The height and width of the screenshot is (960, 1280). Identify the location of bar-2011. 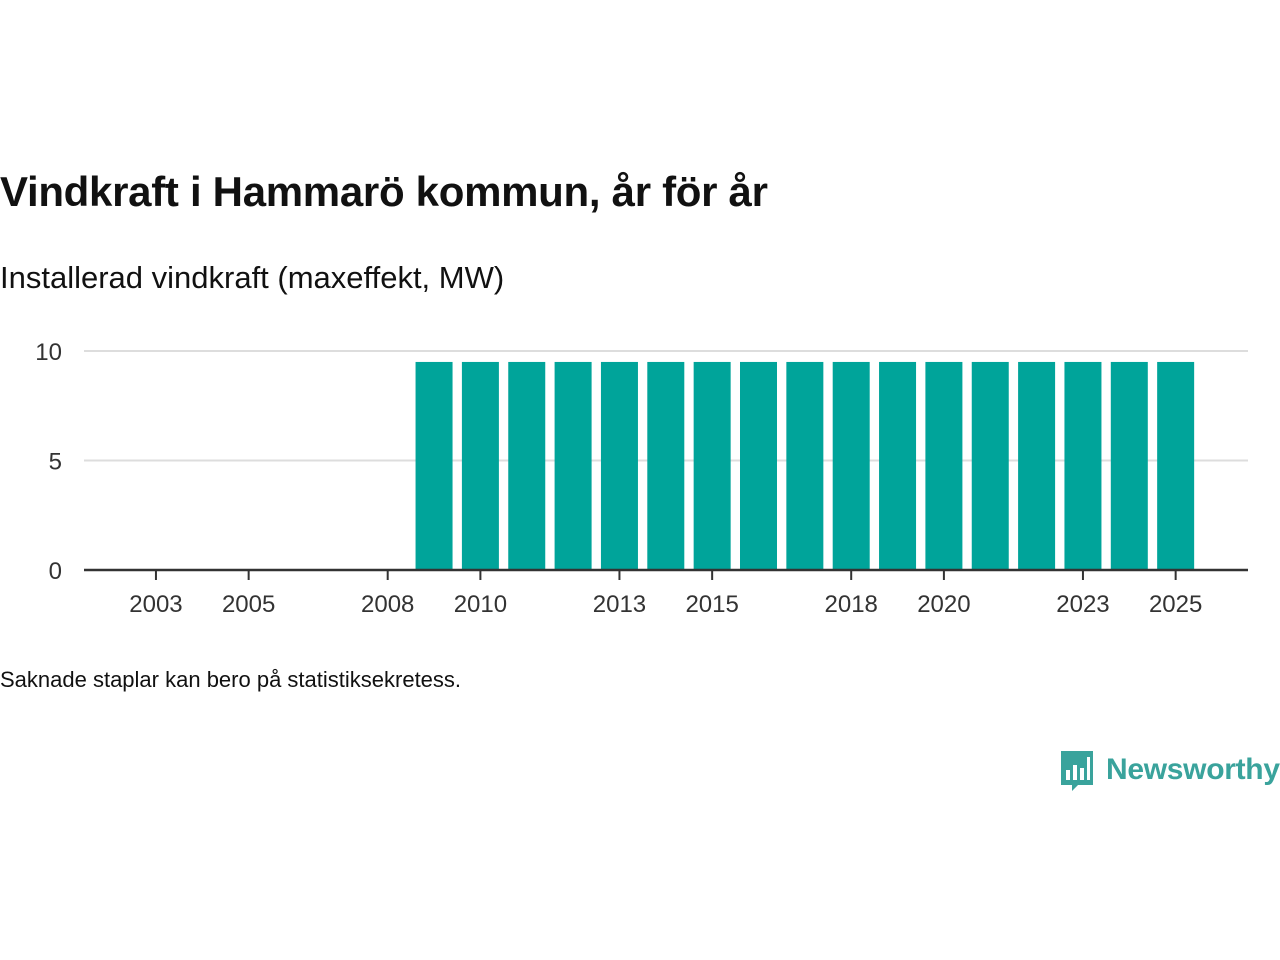
(527, 465).